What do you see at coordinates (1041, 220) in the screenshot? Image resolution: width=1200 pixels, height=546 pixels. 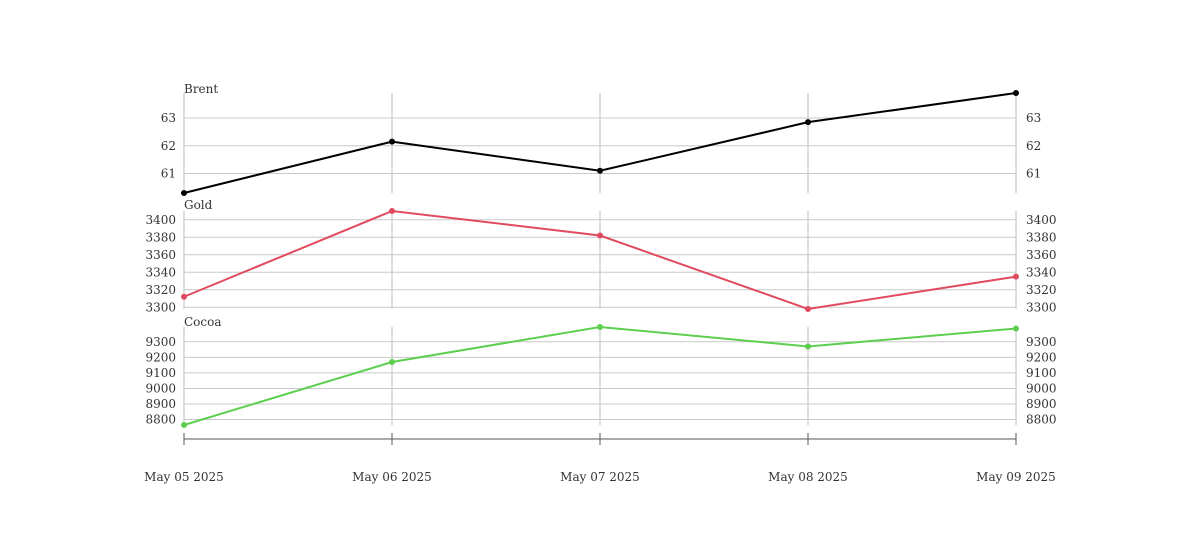 I see `y-tick-label-right: 3400` at bounding box center [1041, 220].